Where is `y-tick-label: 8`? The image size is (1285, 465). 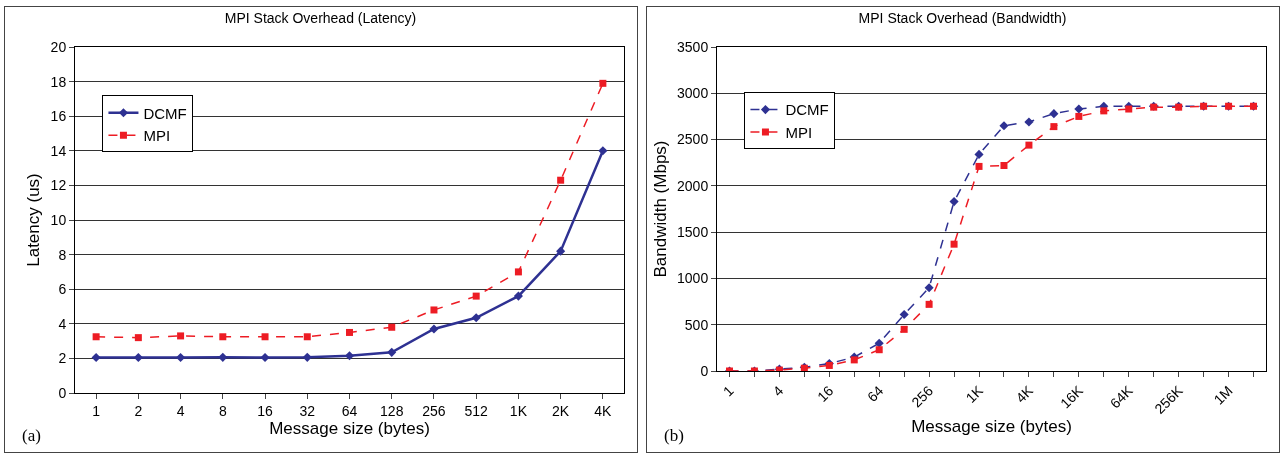
y-tick-label: 8 is located at coordinates (62, 254).